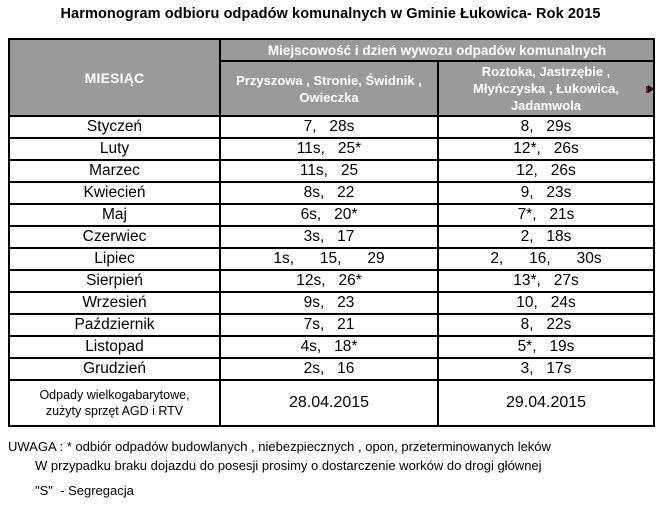  What do you see at coordinates (114, 77) in the screenshot?
I see `column-header-month: MIESIĄC` at bounding box center [114, 77].